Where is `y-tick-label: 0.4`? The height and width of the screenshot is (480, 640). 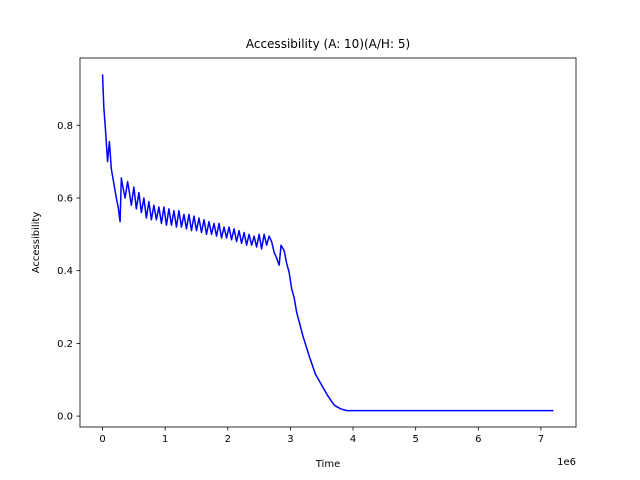
y-tick-label: 0.4 is located at coordinates (65, 271).